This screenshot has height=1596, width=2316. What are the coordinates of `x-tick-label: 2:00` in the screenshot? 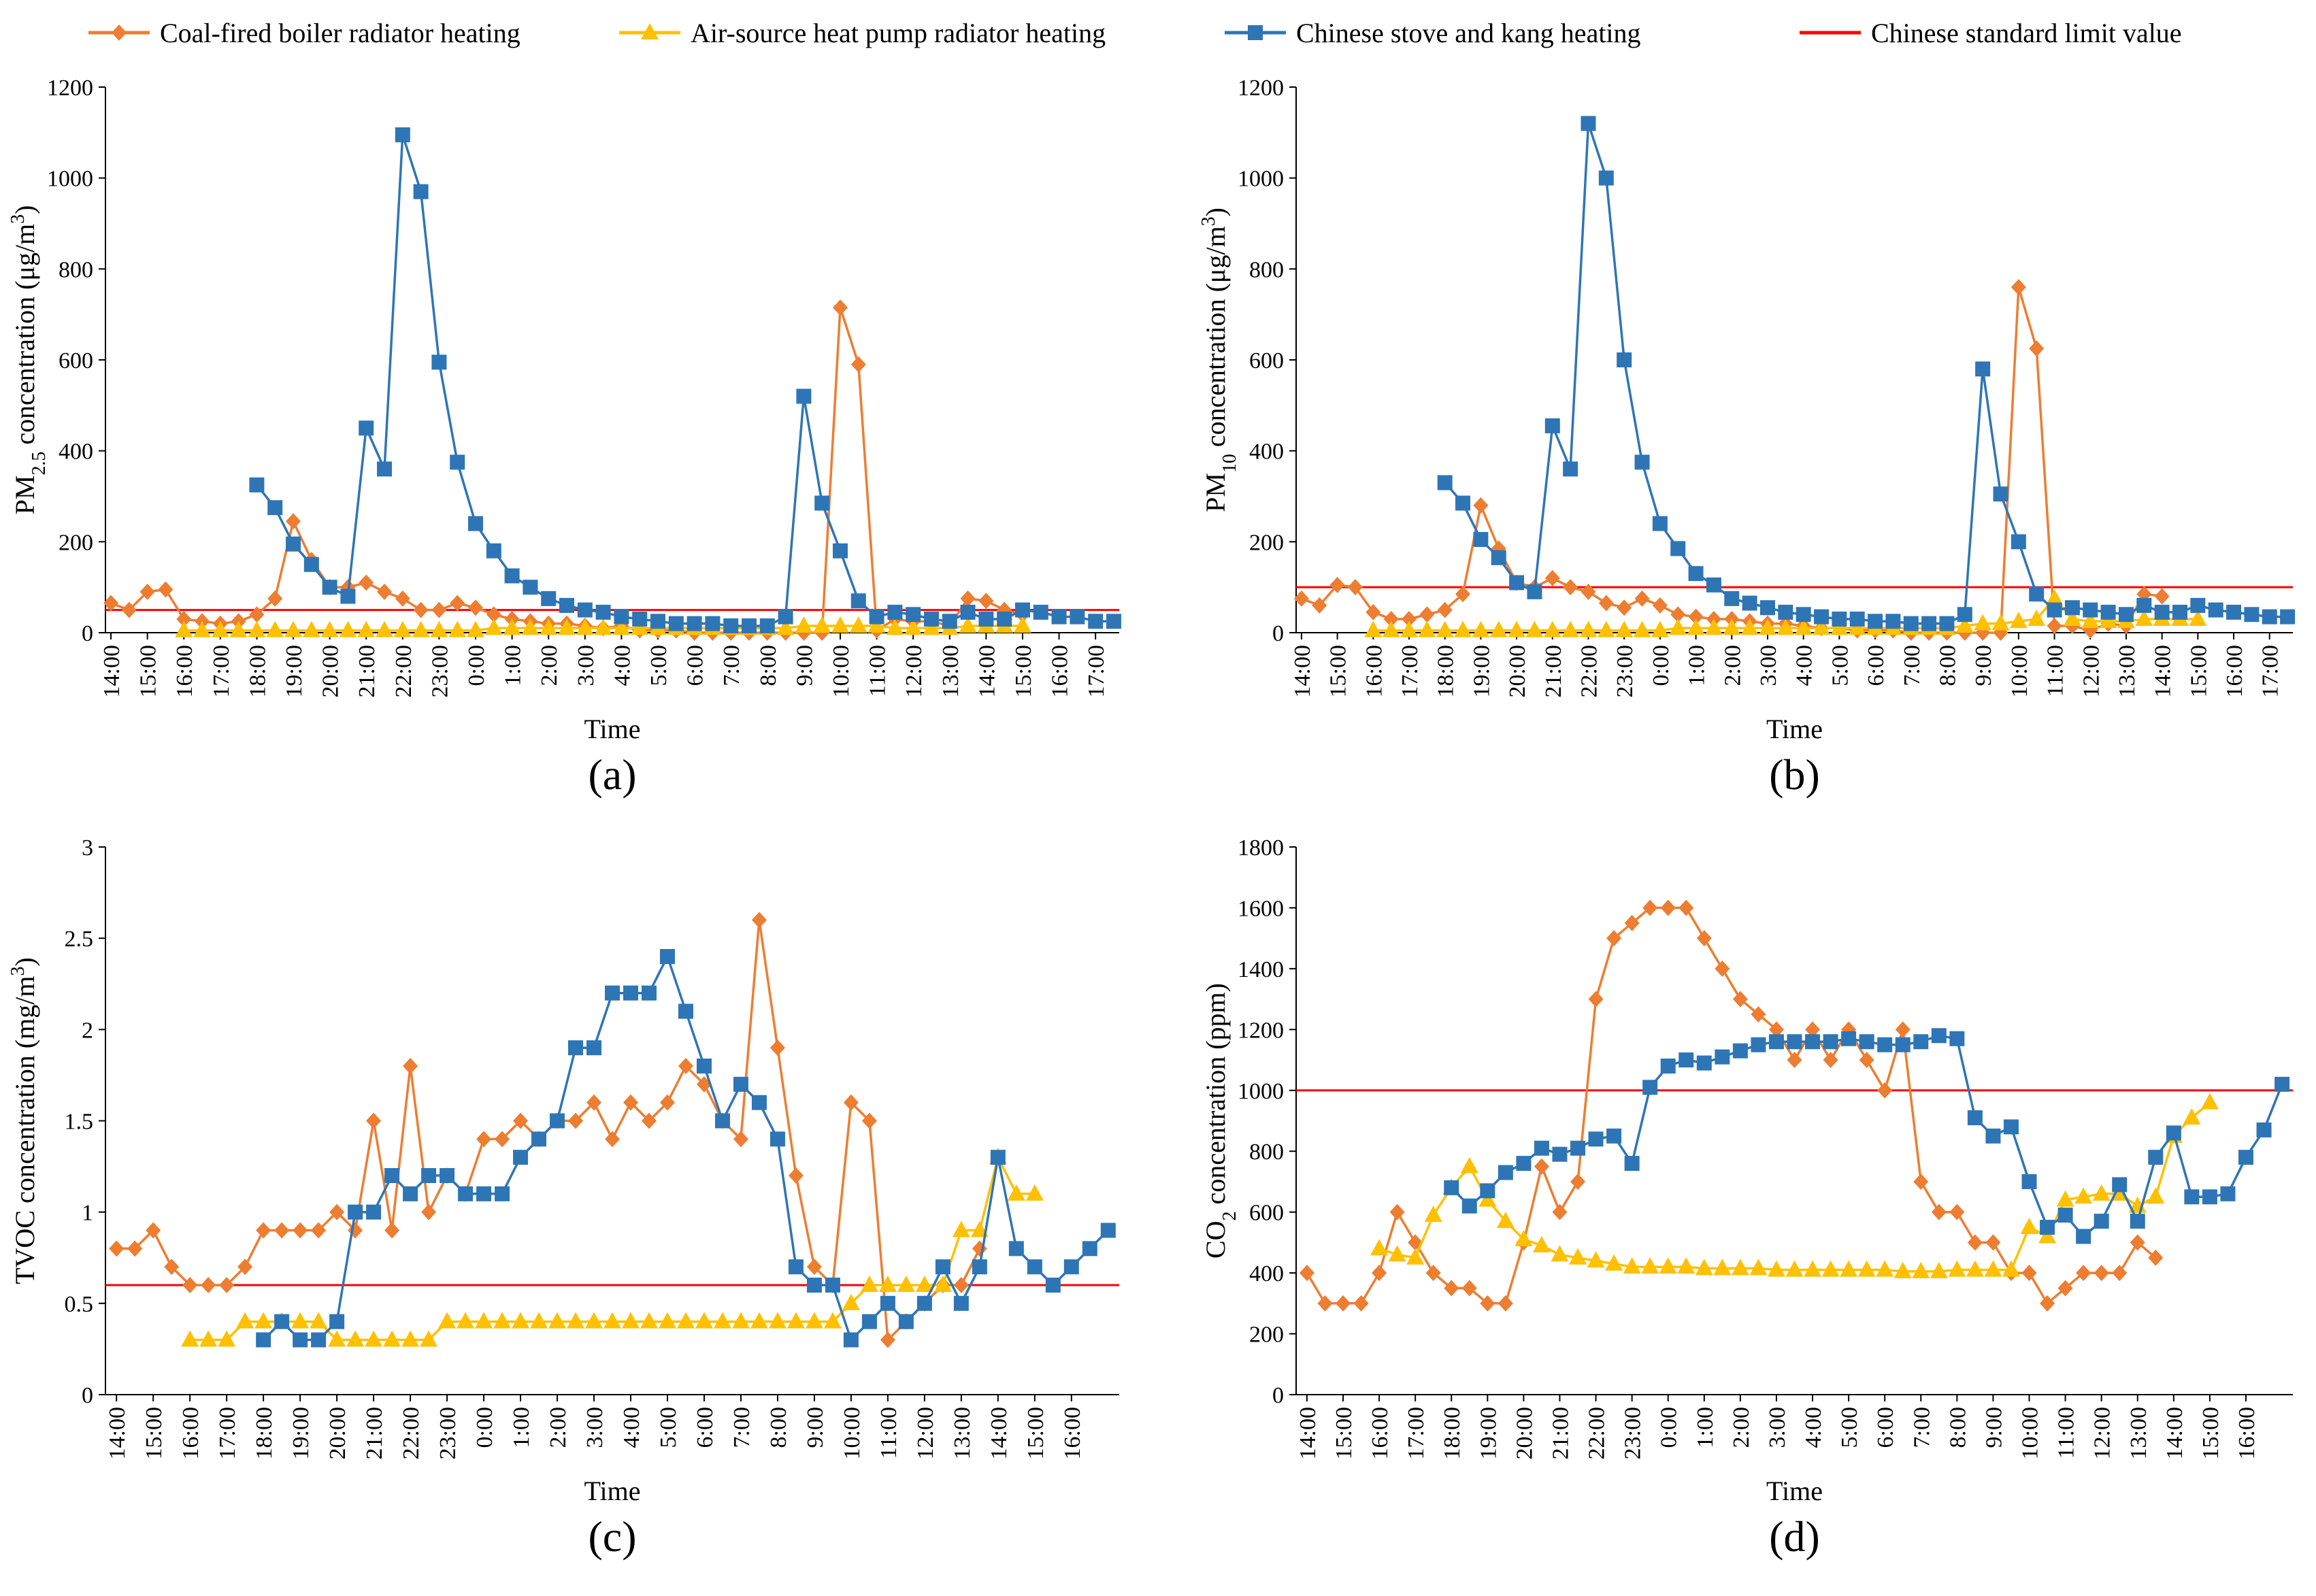 It's located at (549, 665).